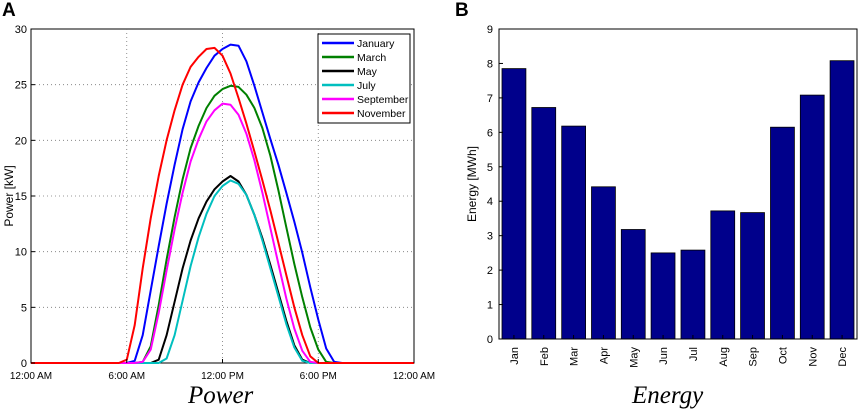 The image size is (858, 411). I want to click on energy-bar-nov, so click(812, 217).